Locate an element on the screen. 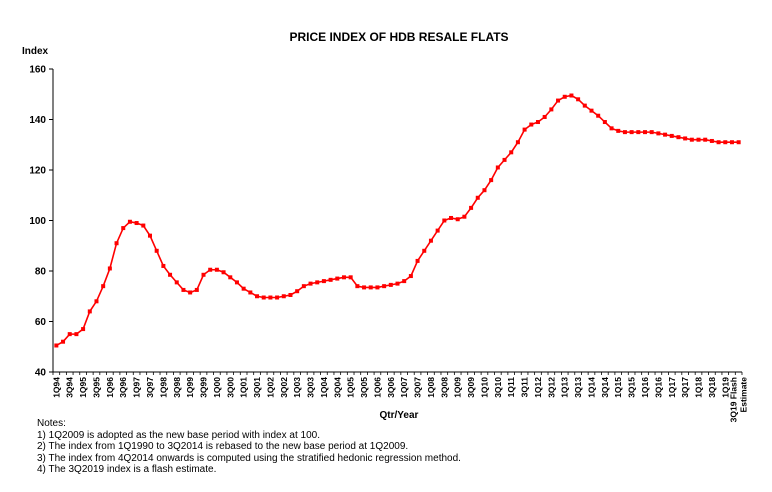  x-tick-label: 1Q07 is located at coordinates (404, 387).